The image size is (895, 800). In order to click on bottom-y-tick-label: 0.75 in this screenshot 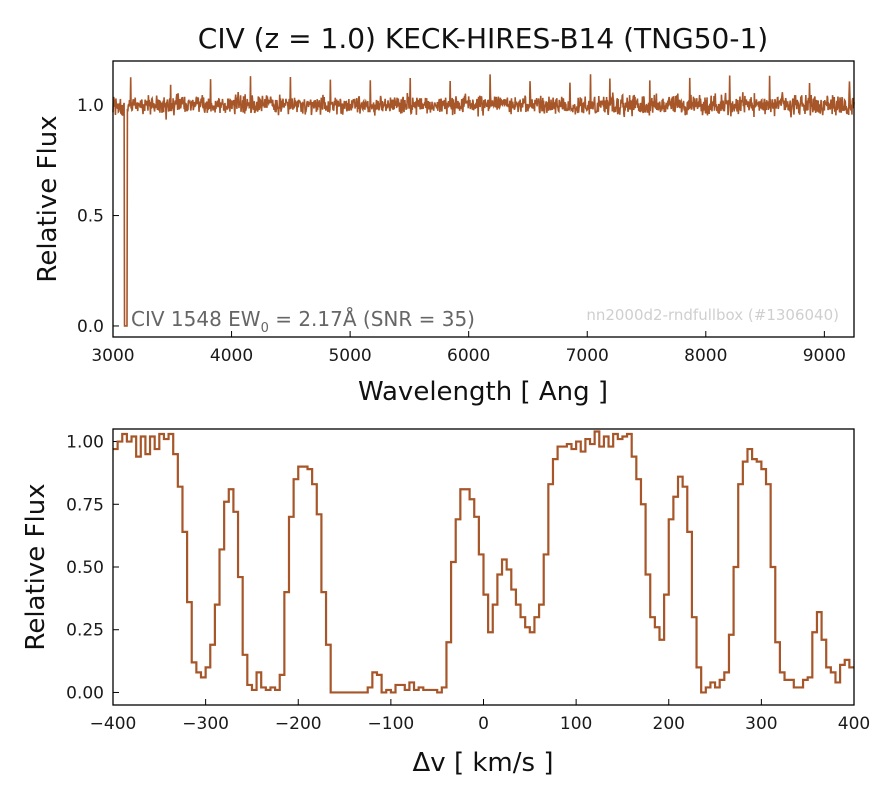, I will do `click(85, 505)`.